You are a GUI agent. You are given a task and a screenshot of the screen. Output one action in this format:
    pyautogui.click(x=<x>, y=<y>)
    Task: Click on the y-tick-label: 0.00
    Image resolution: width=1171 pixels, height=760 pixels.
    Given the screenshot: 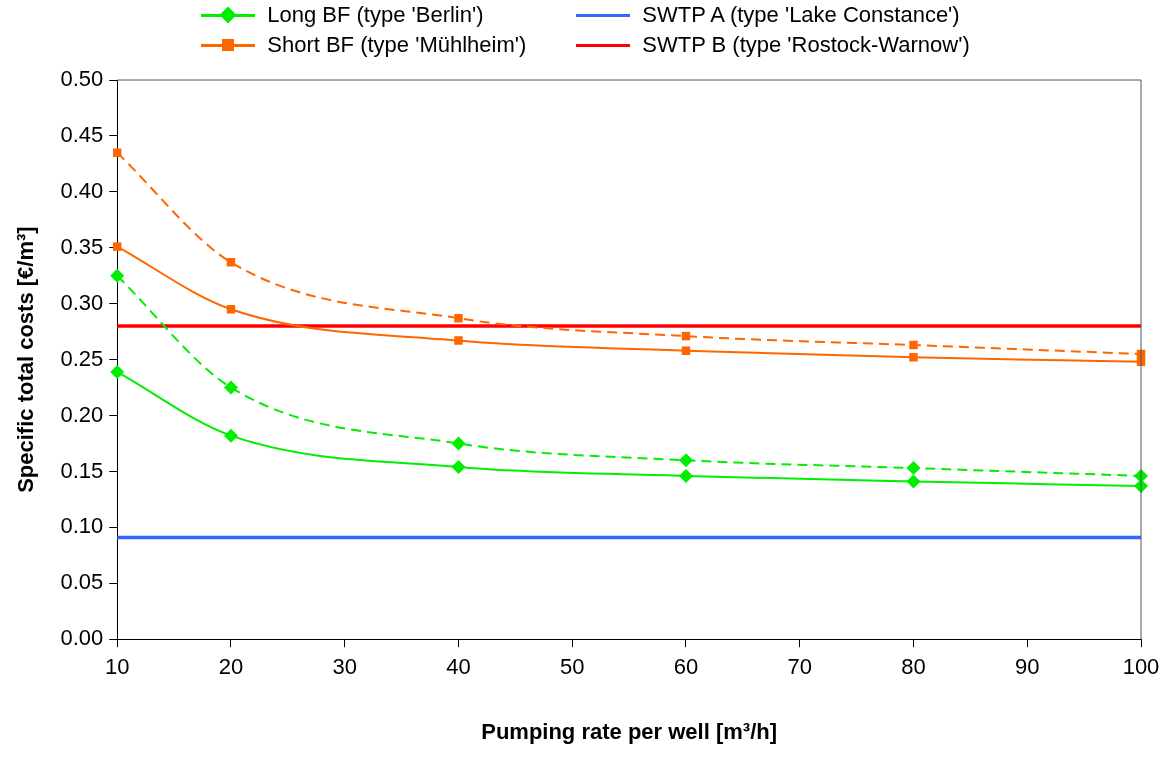 What is the action you would take?
    pyautogui.click(x=82, y=638)
    